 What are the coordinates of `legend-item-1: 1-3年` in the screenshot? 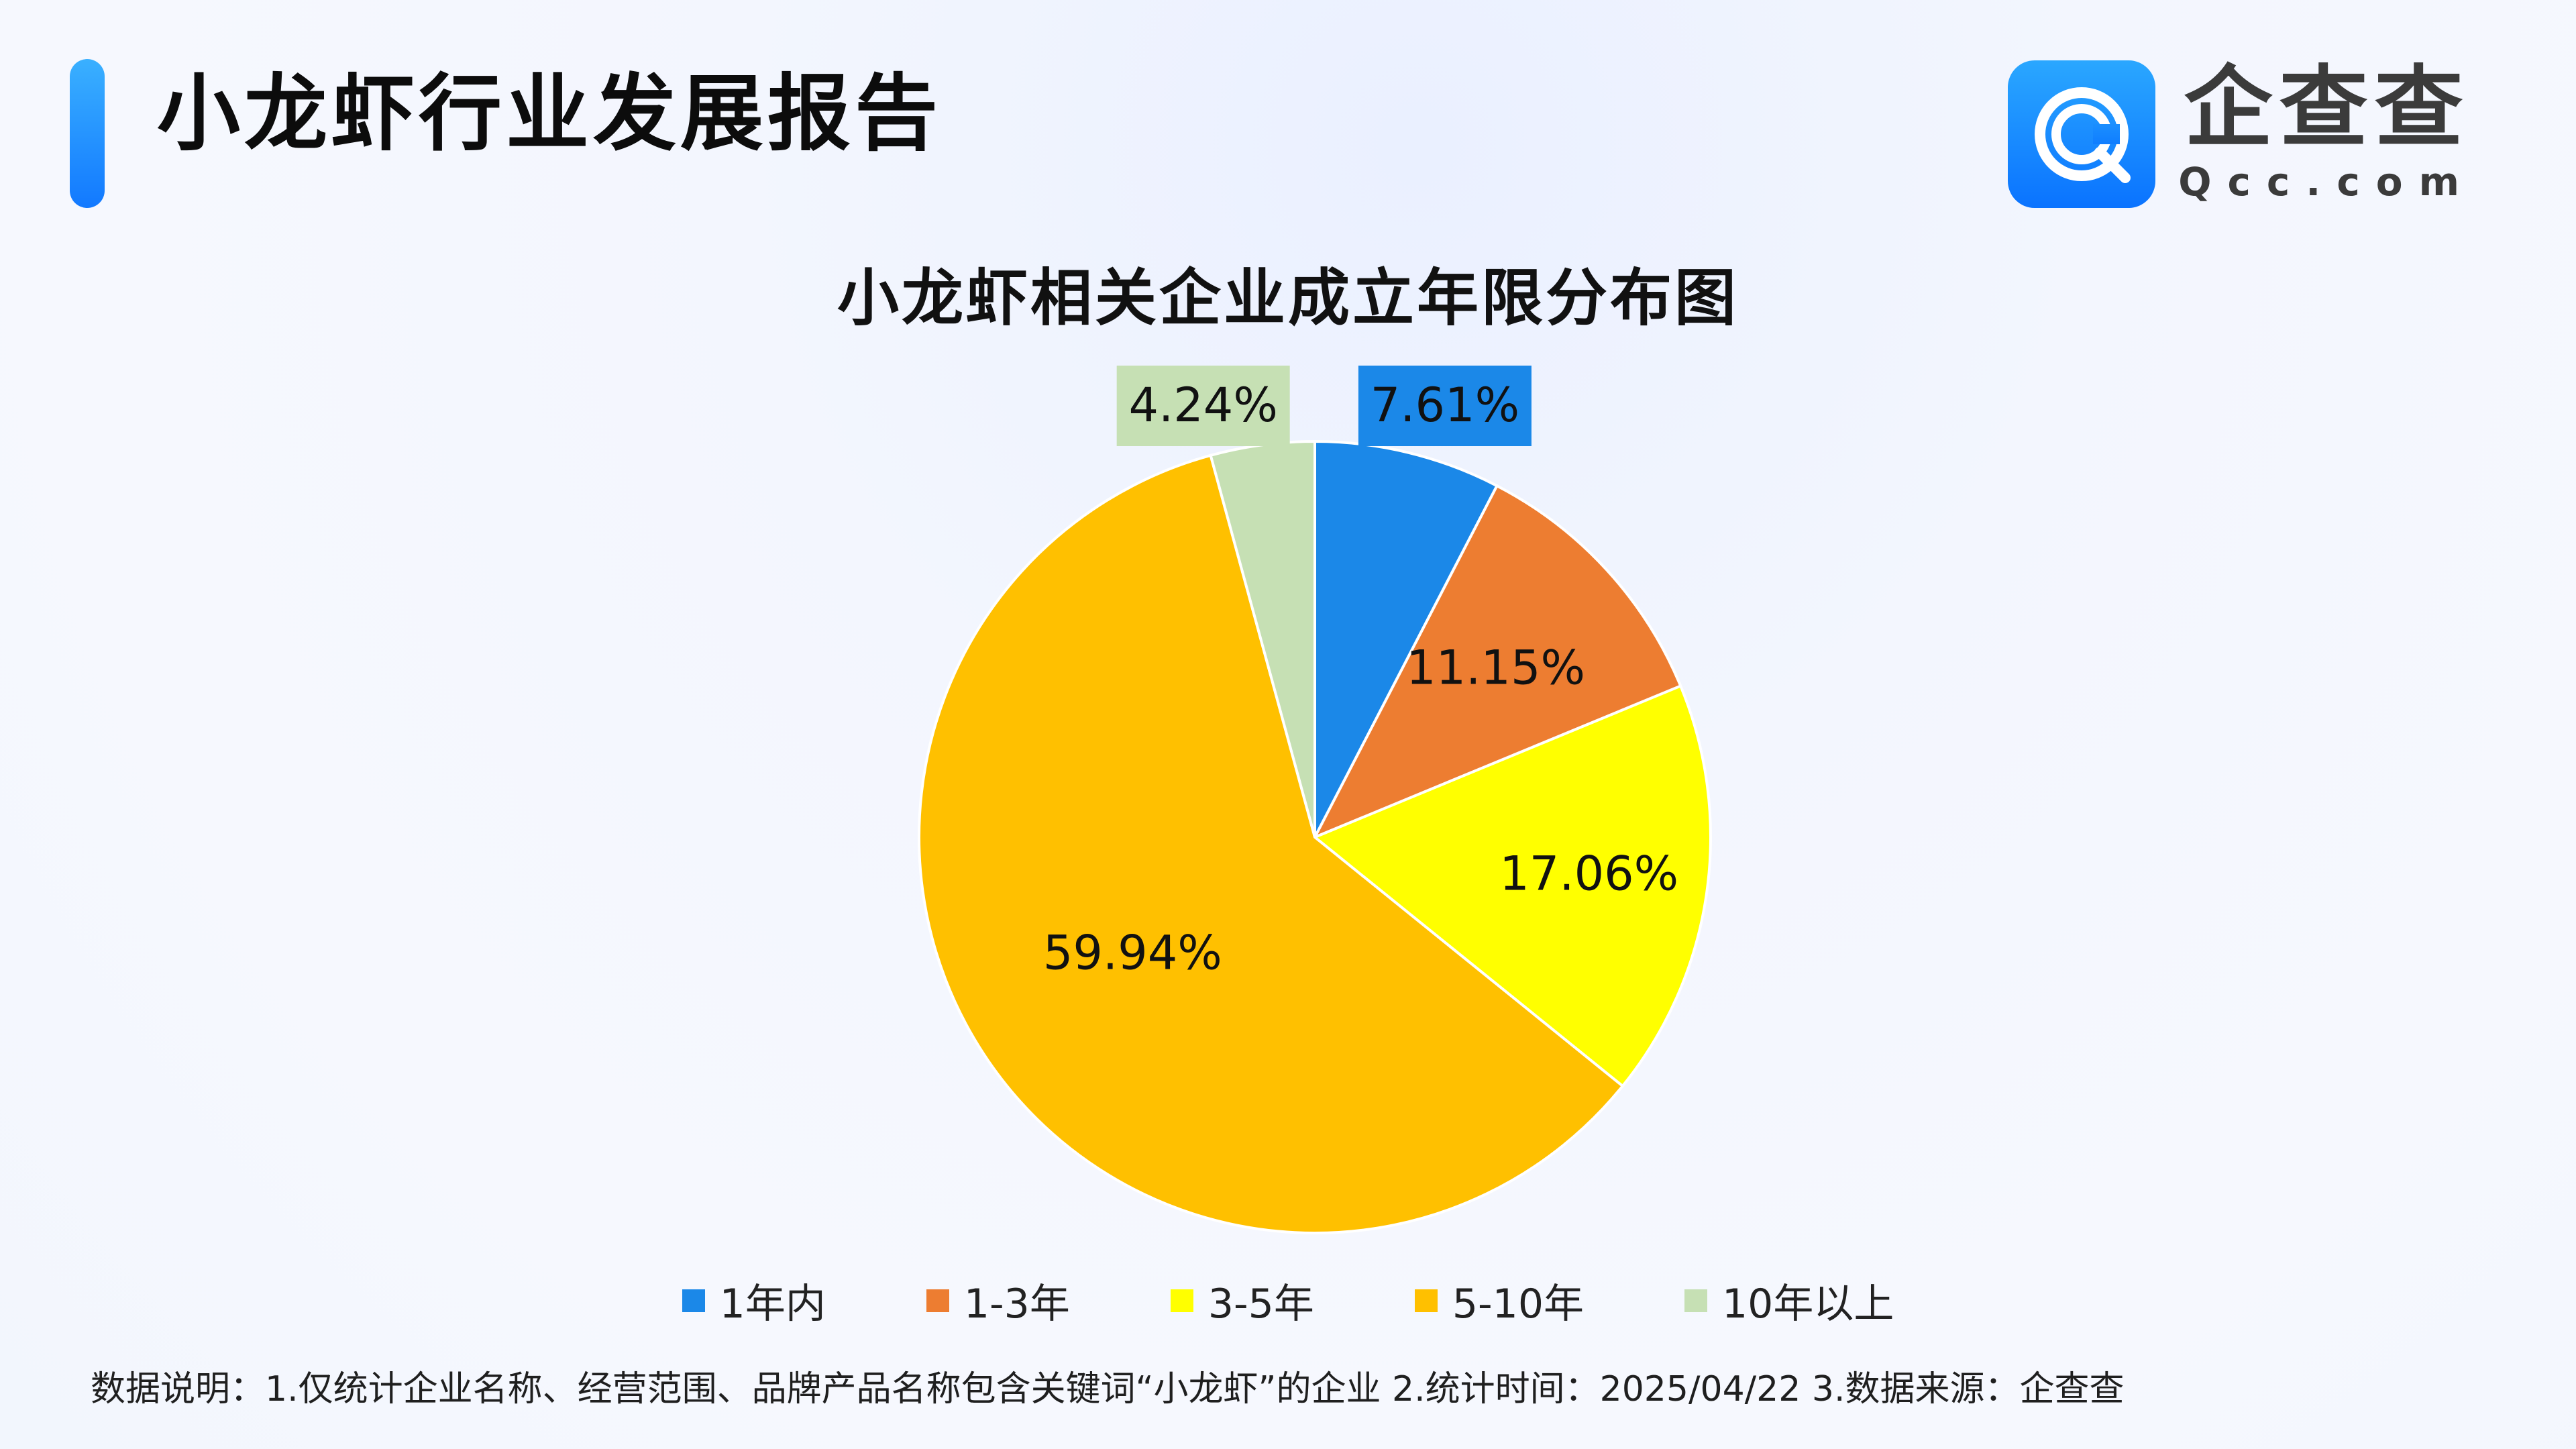 It's located at (998, 1300).